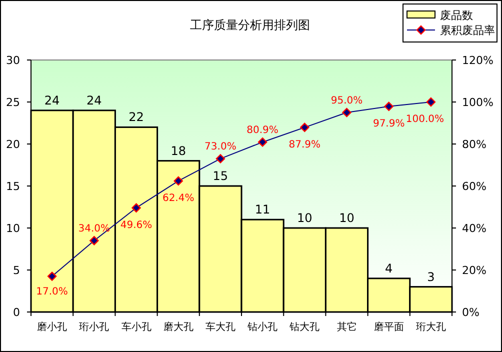 This screenshot has width=502, height=352. I want to click on y-tick-label: 30, so click(13, 60).